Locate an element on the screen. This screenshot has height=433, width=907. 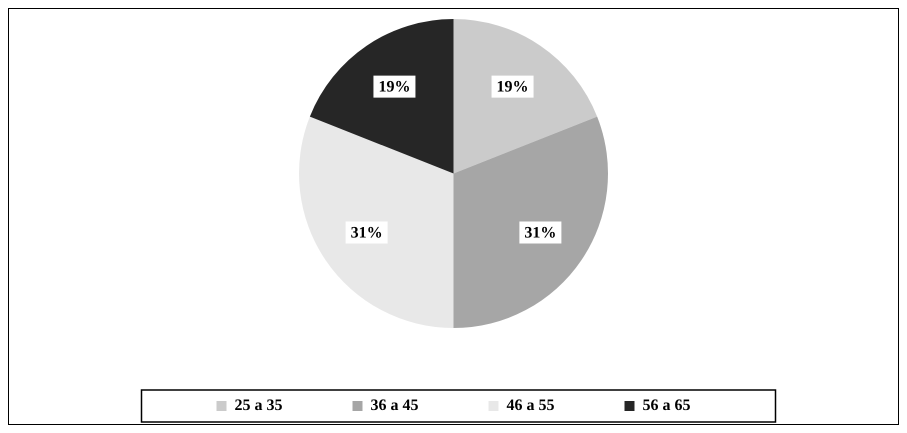
legend-label: 36 a 45 is located at coordinates (394, 405).